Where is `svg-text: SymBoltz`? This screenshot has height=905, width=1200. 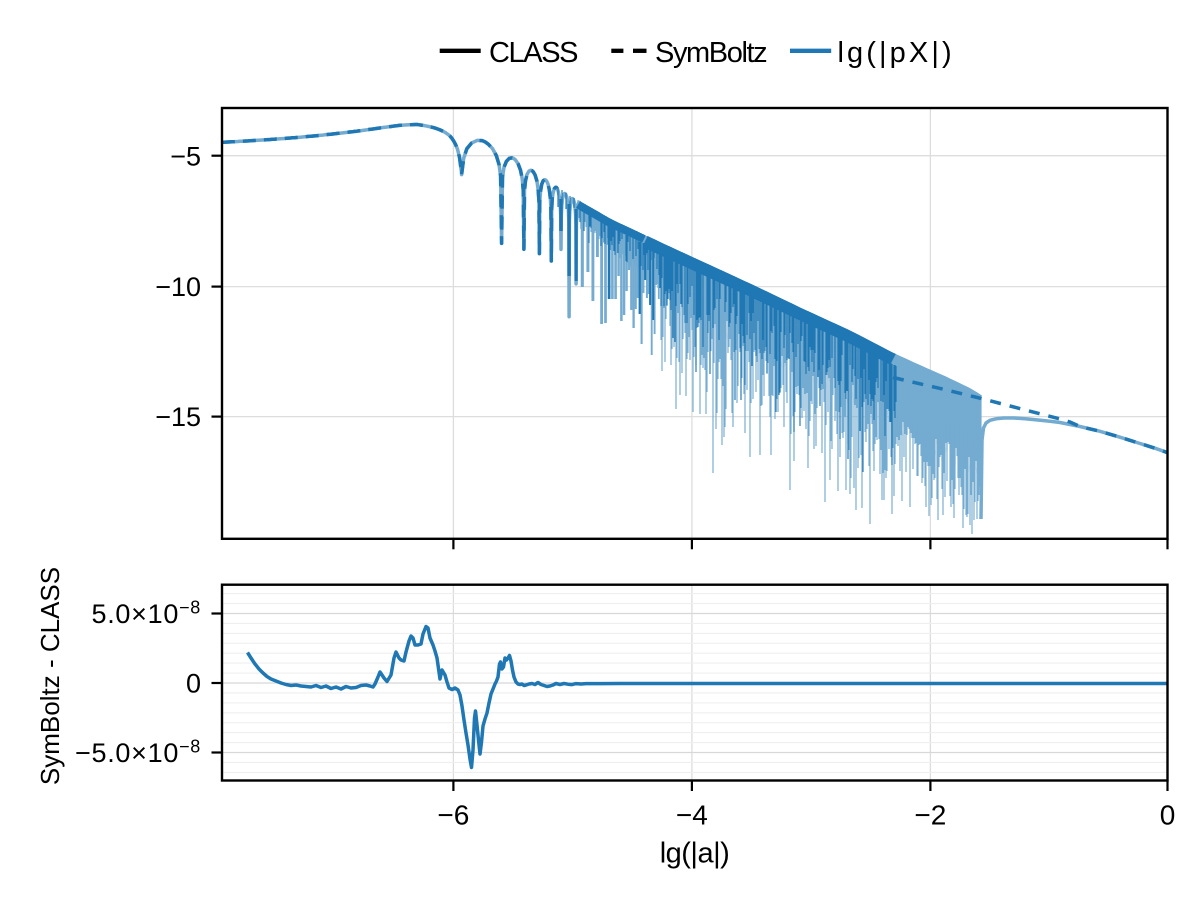
svg-text: SymBoltz is located at coordinates (711, 53).